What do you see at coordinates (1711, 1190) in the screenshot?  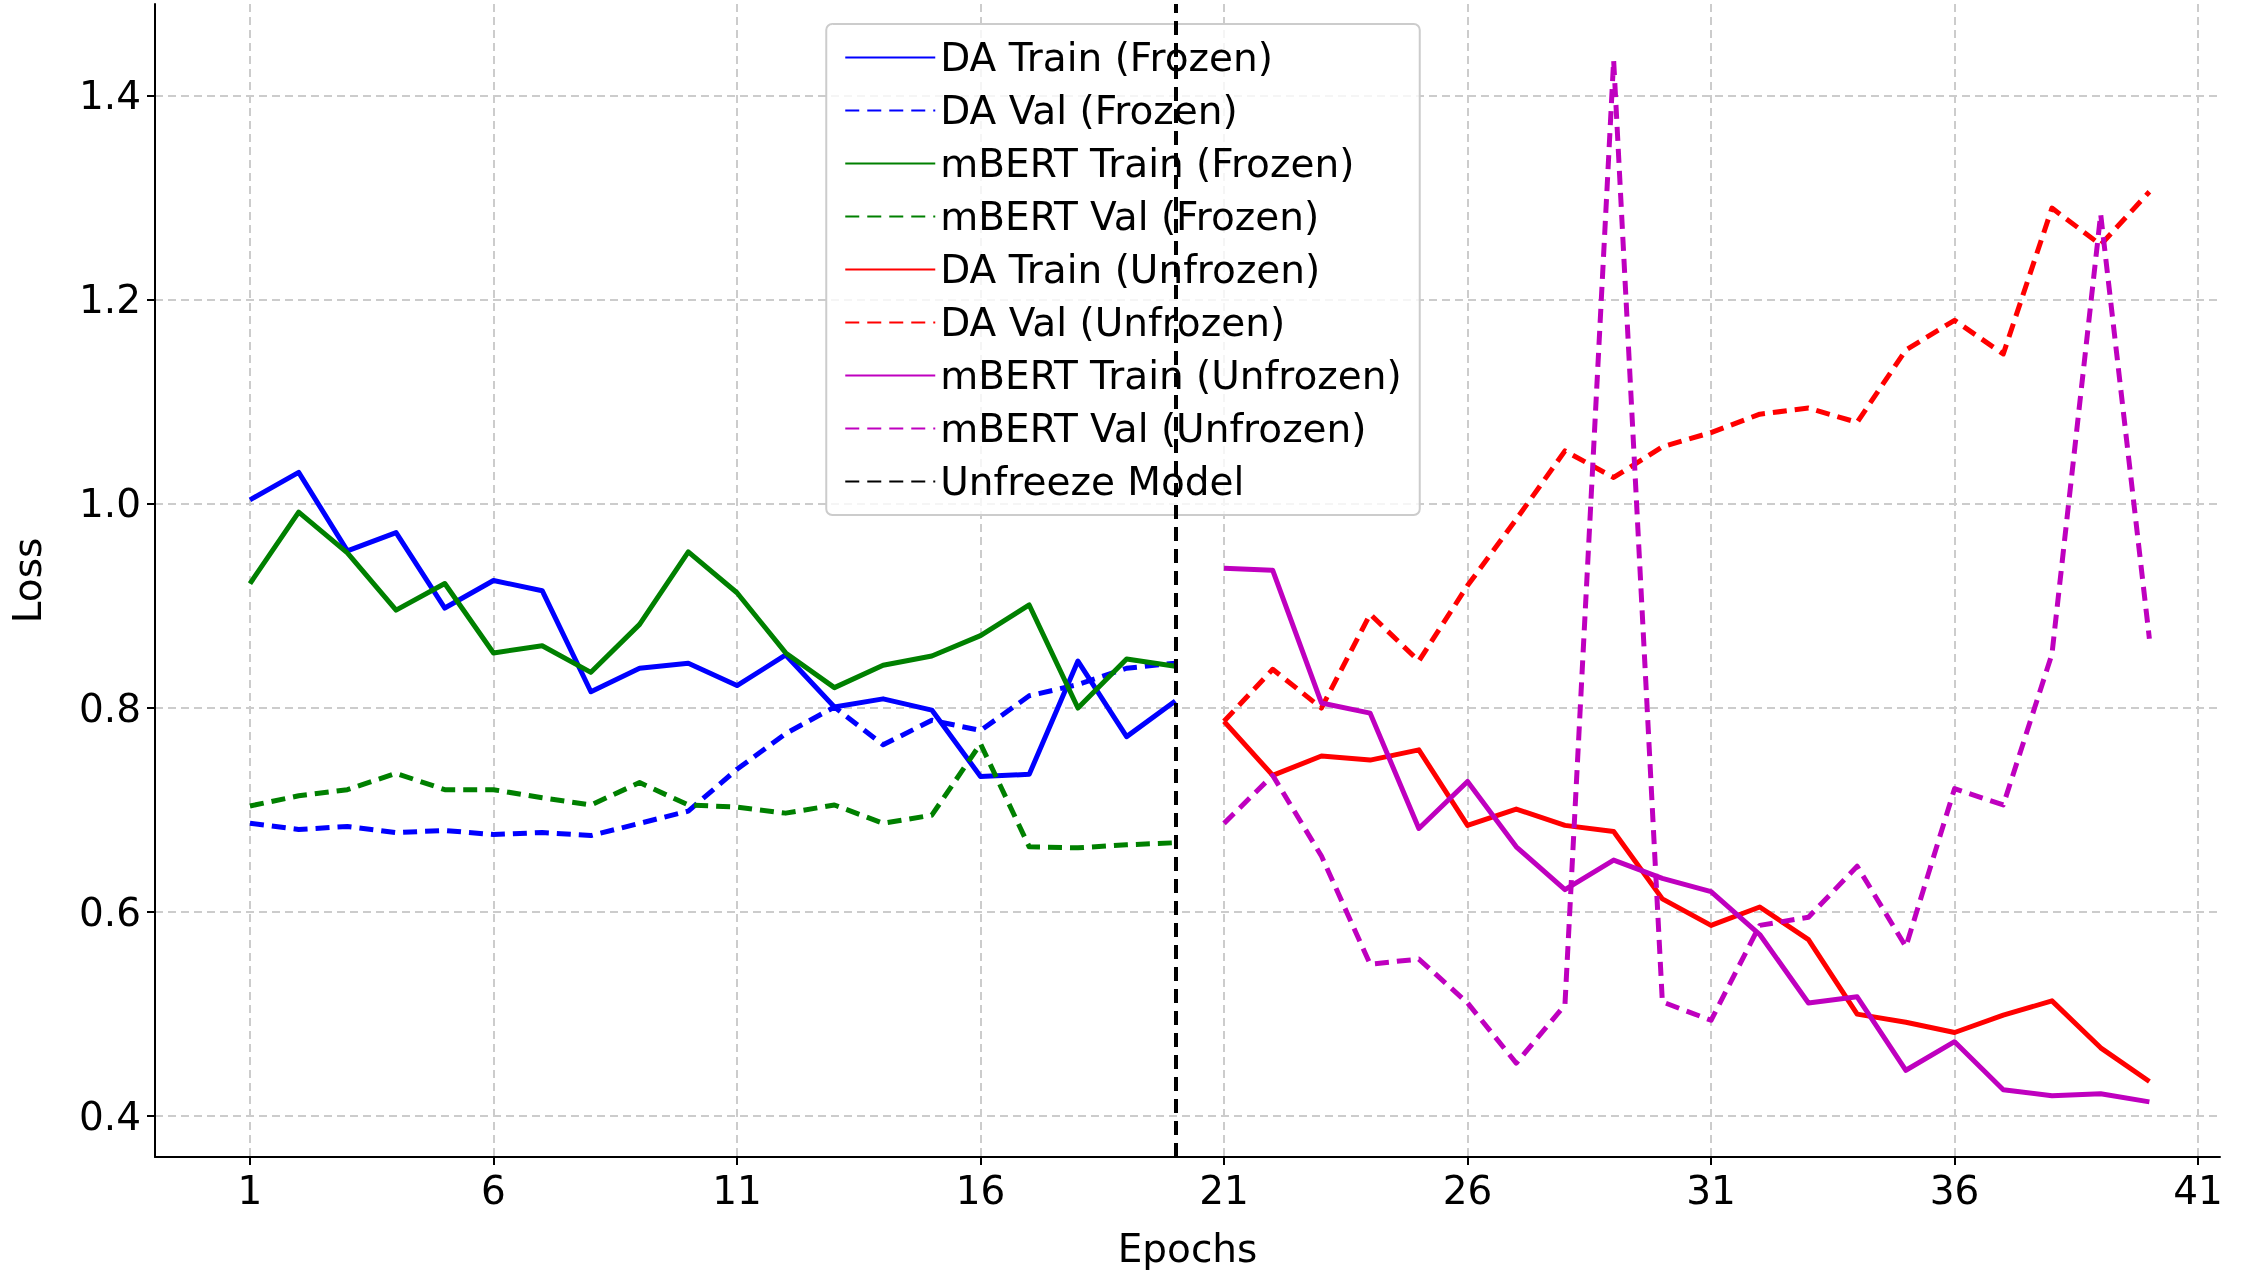 I see `x-tick-label: 31` at bounding box center [1711, 1190].